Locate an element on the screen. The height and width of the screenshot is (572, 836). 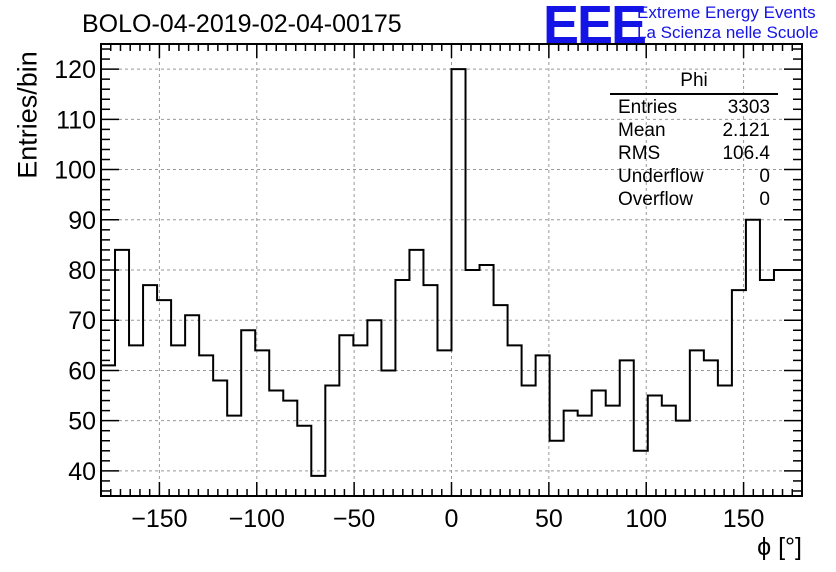
y-axis-label-wrap: Entries/bin is located at coordinates (28, 115).